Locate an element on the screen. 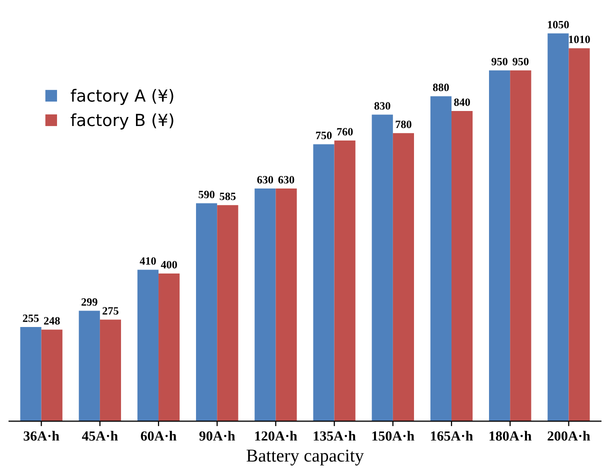  x-tick-label: 36A·h is located at coordinates (42, 435).